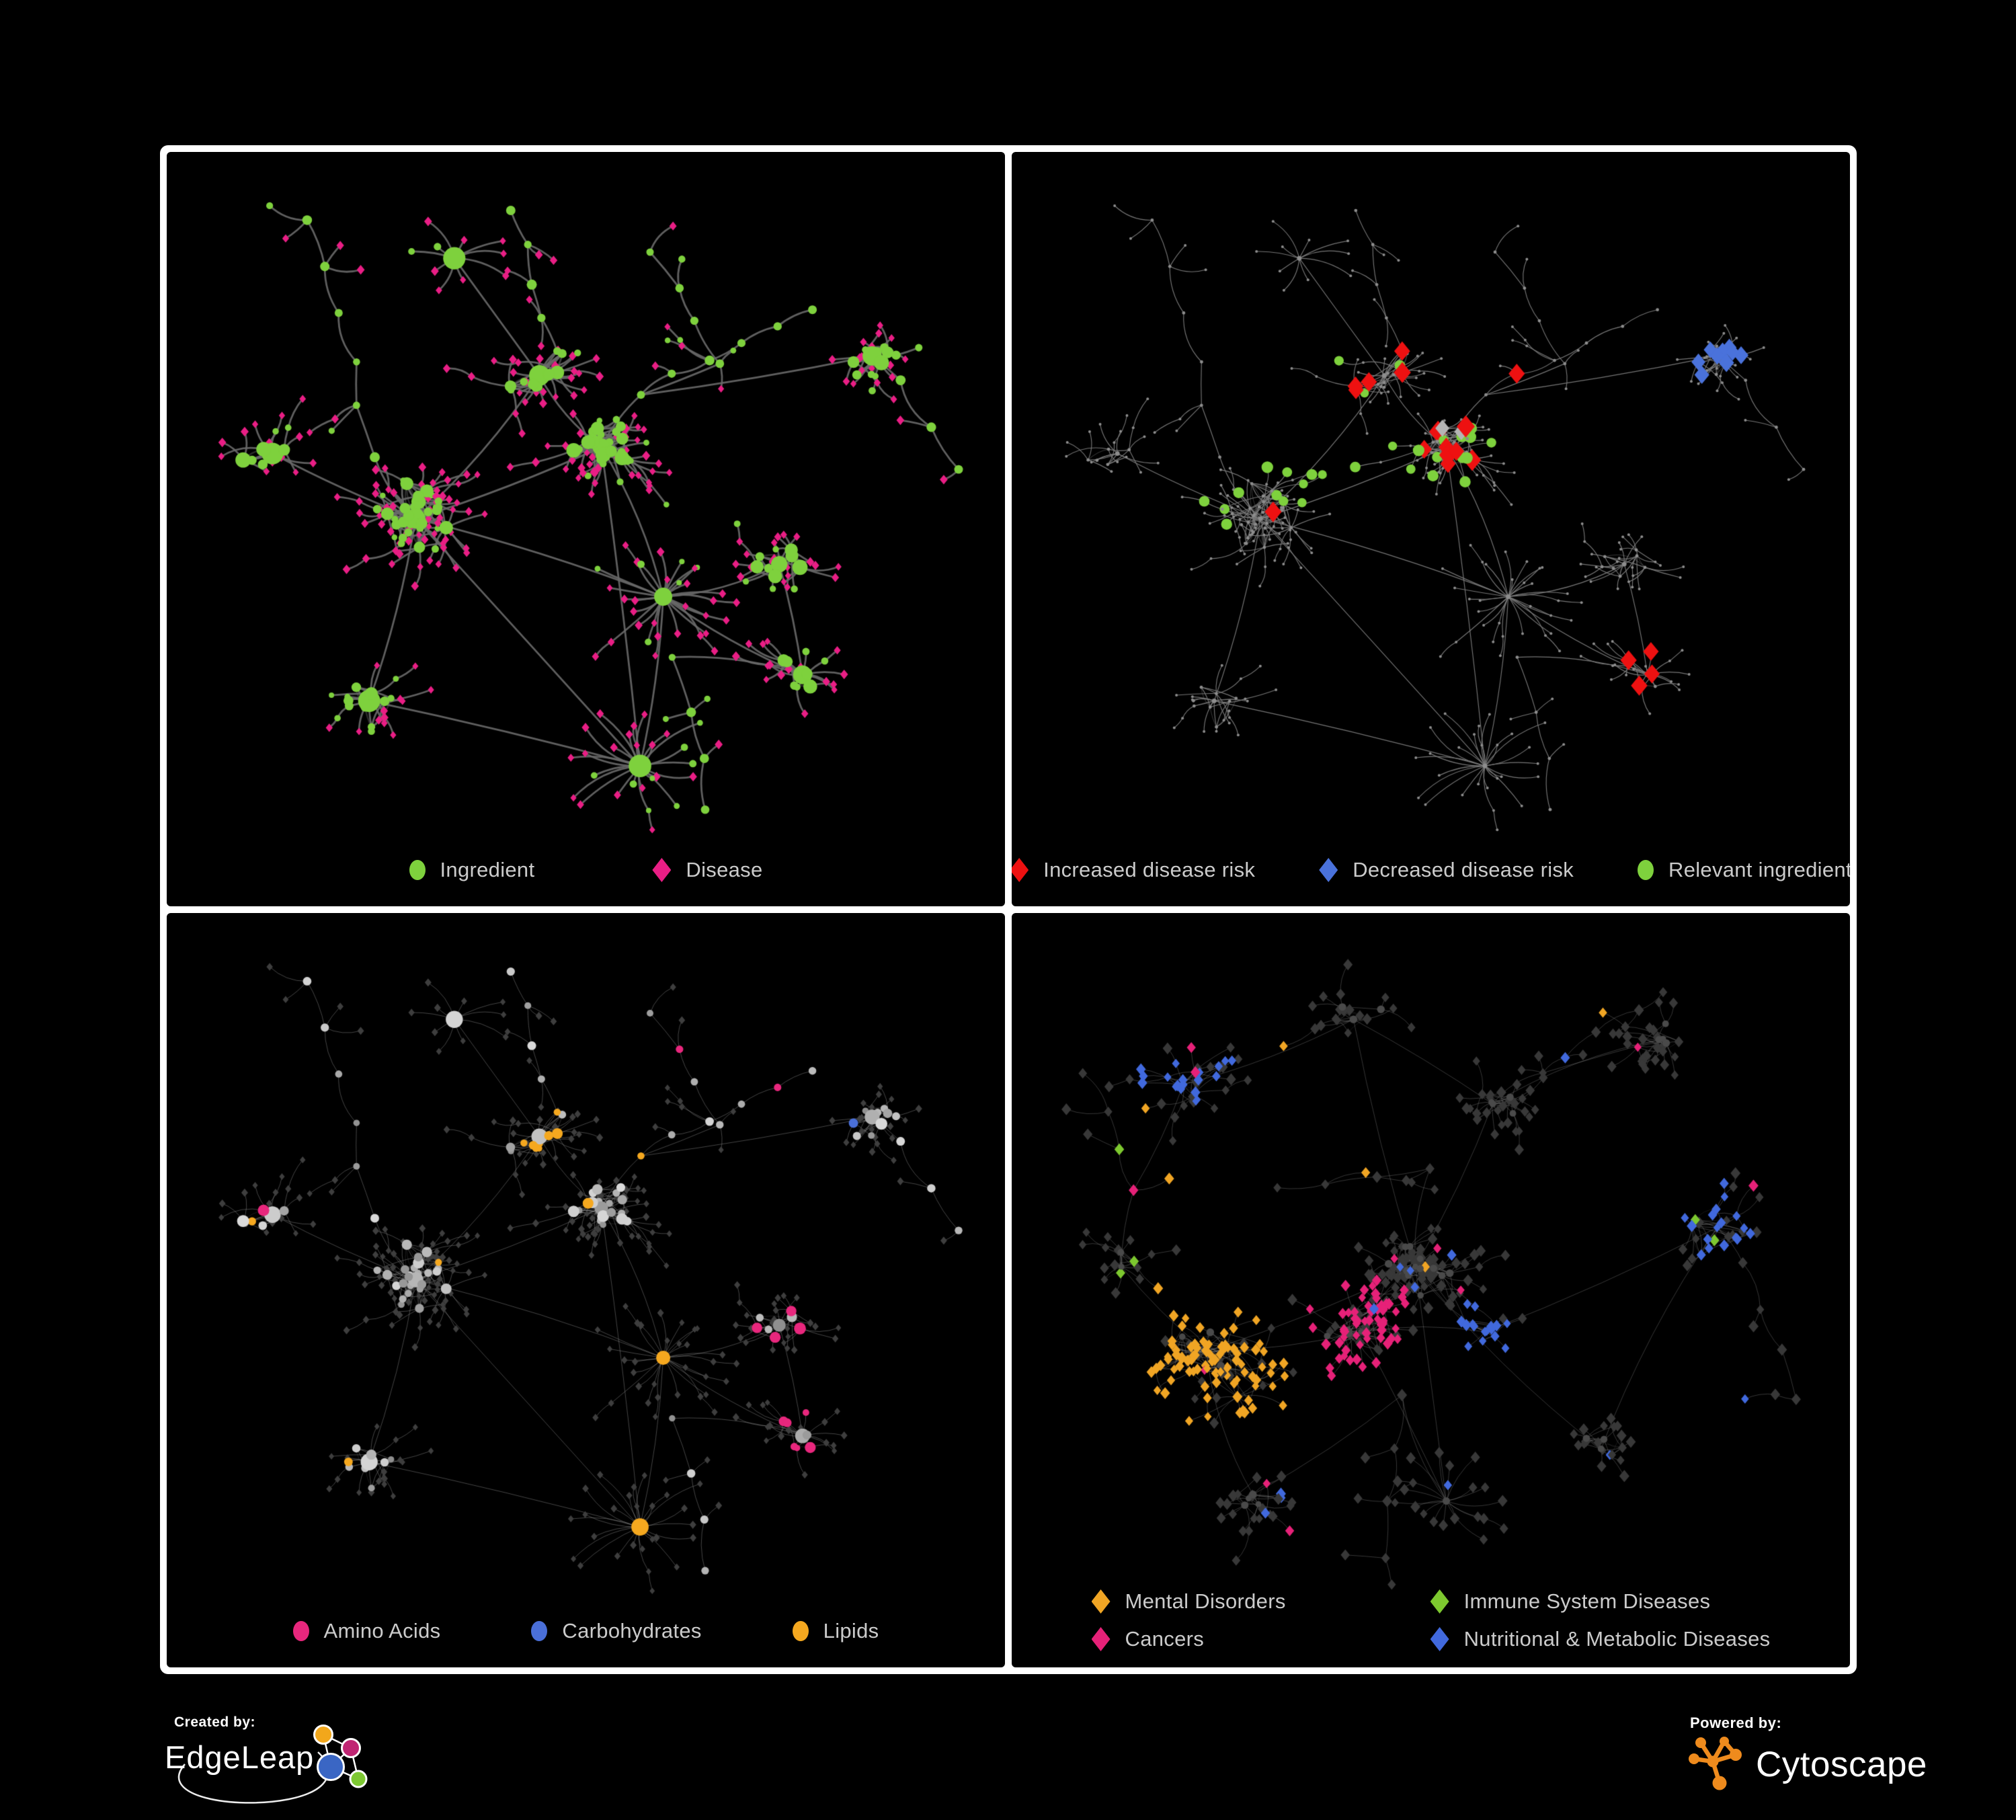 This screenshot has width=2016, height=1820. I want to click on powered-by-label: Powered by:, so click(1736, 1722).